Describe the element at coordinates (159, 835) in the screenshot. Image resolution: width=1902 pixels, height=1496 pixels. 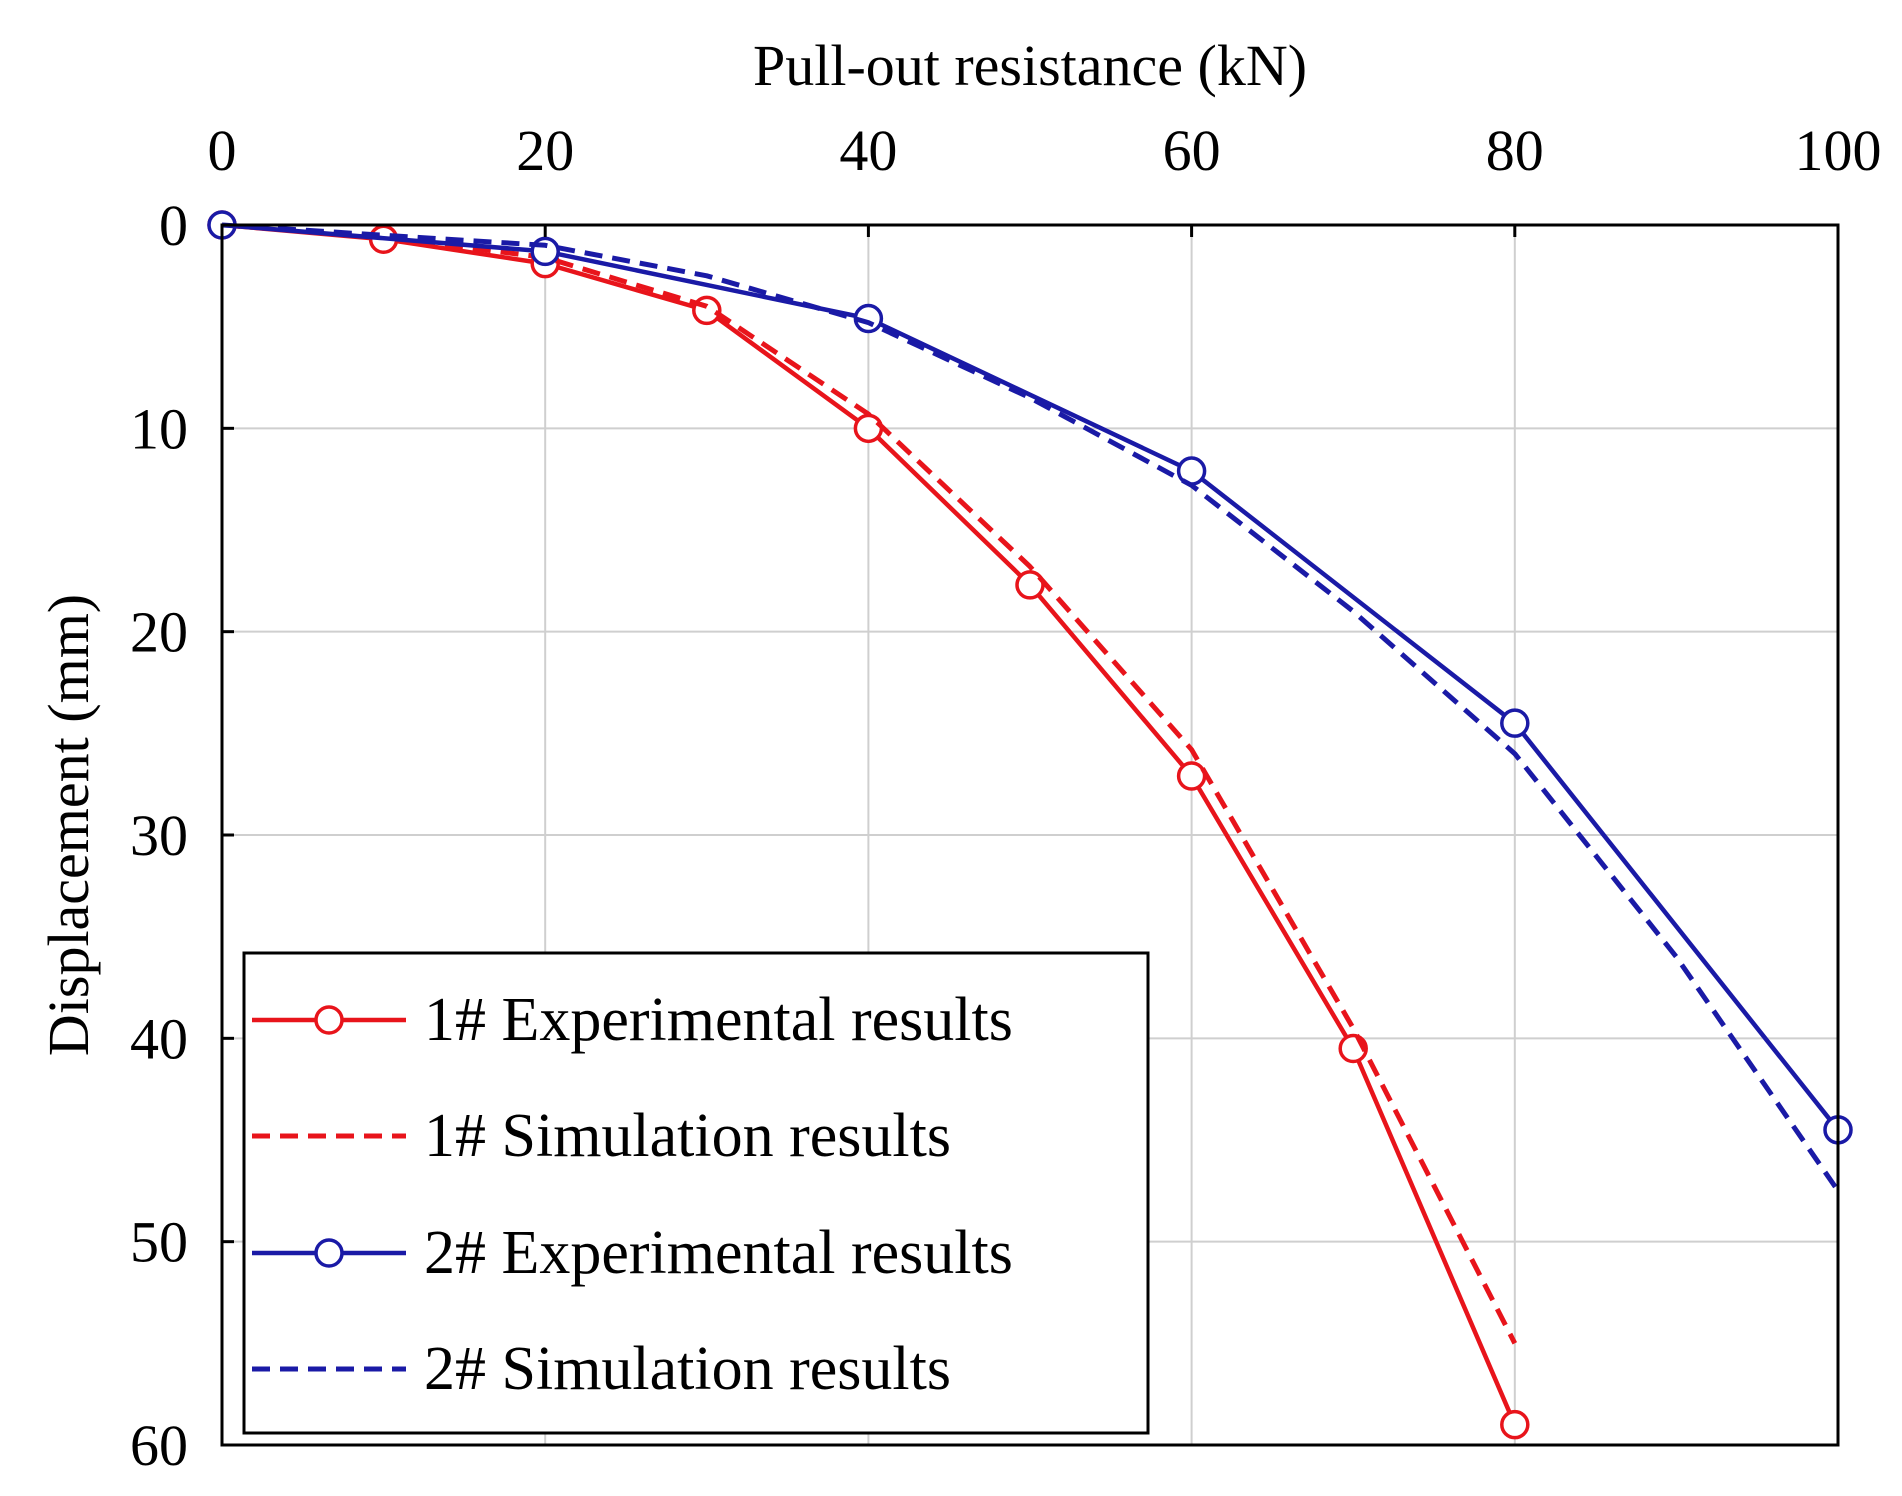
I see `y-tick-label: 30` at that location.